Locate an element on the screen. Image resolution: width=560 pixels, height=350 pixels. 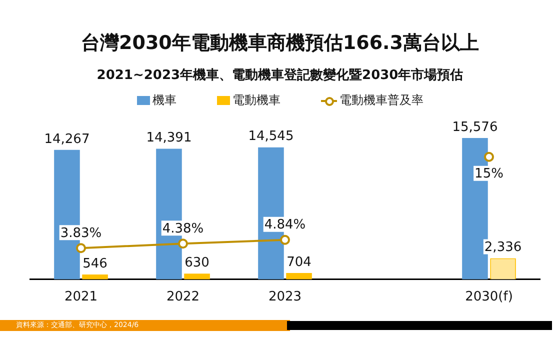
data-label: 3.83% is located at coordinates (81, 233).